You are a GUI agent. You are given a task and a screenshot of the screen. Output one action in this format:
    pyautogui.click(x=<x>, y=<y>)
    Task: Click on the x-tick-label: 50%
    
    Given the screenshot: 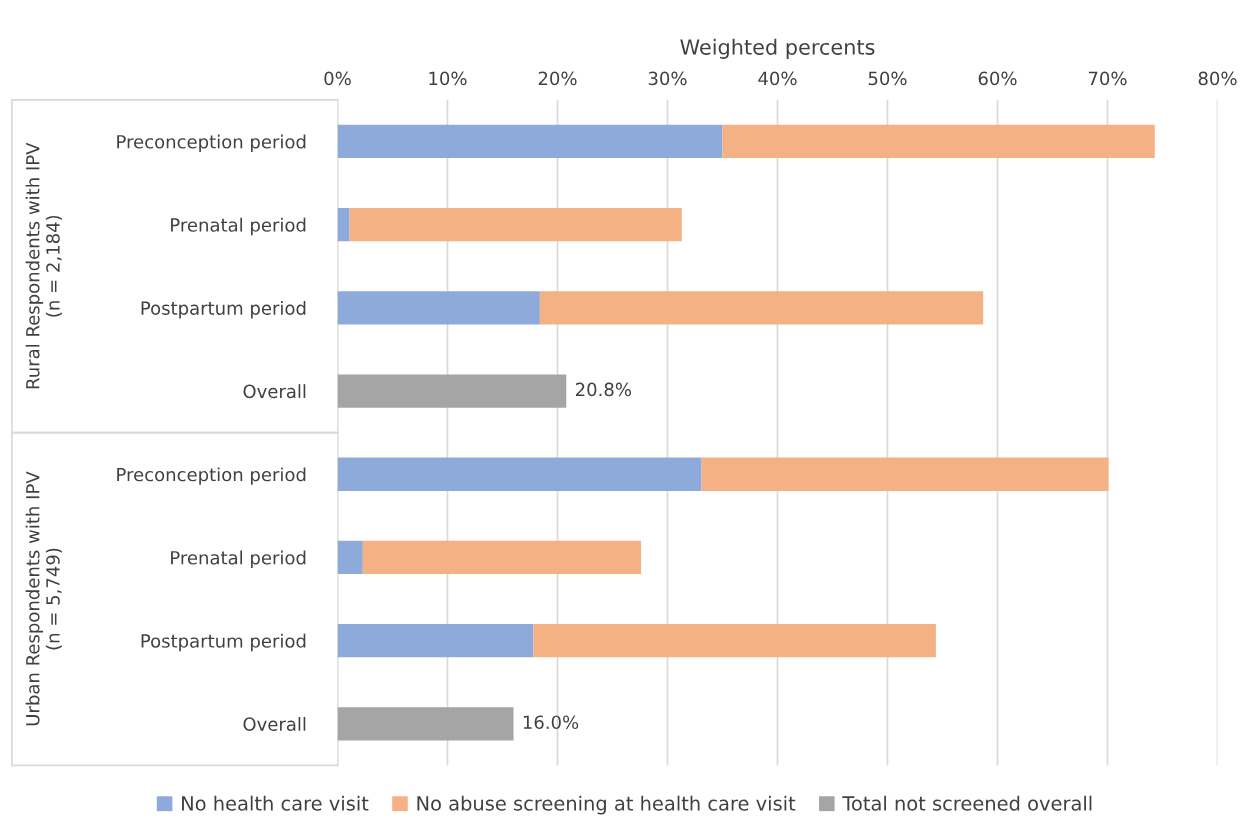 What is the action you would take?
    pyautogui.click(x=887, y=78)
    